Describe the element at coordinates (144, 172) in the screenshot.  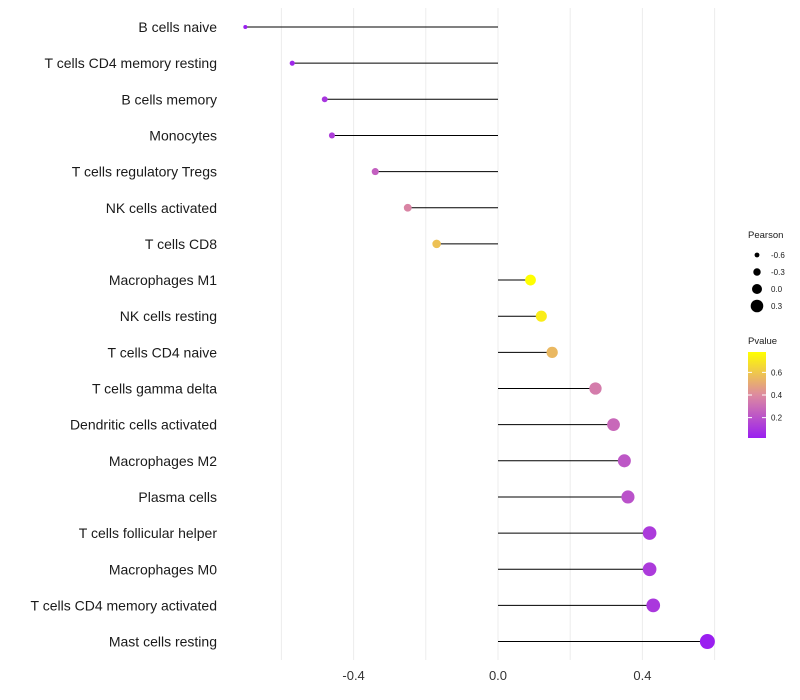
I see `y-label: T cells regulatory Tregs` at that location.